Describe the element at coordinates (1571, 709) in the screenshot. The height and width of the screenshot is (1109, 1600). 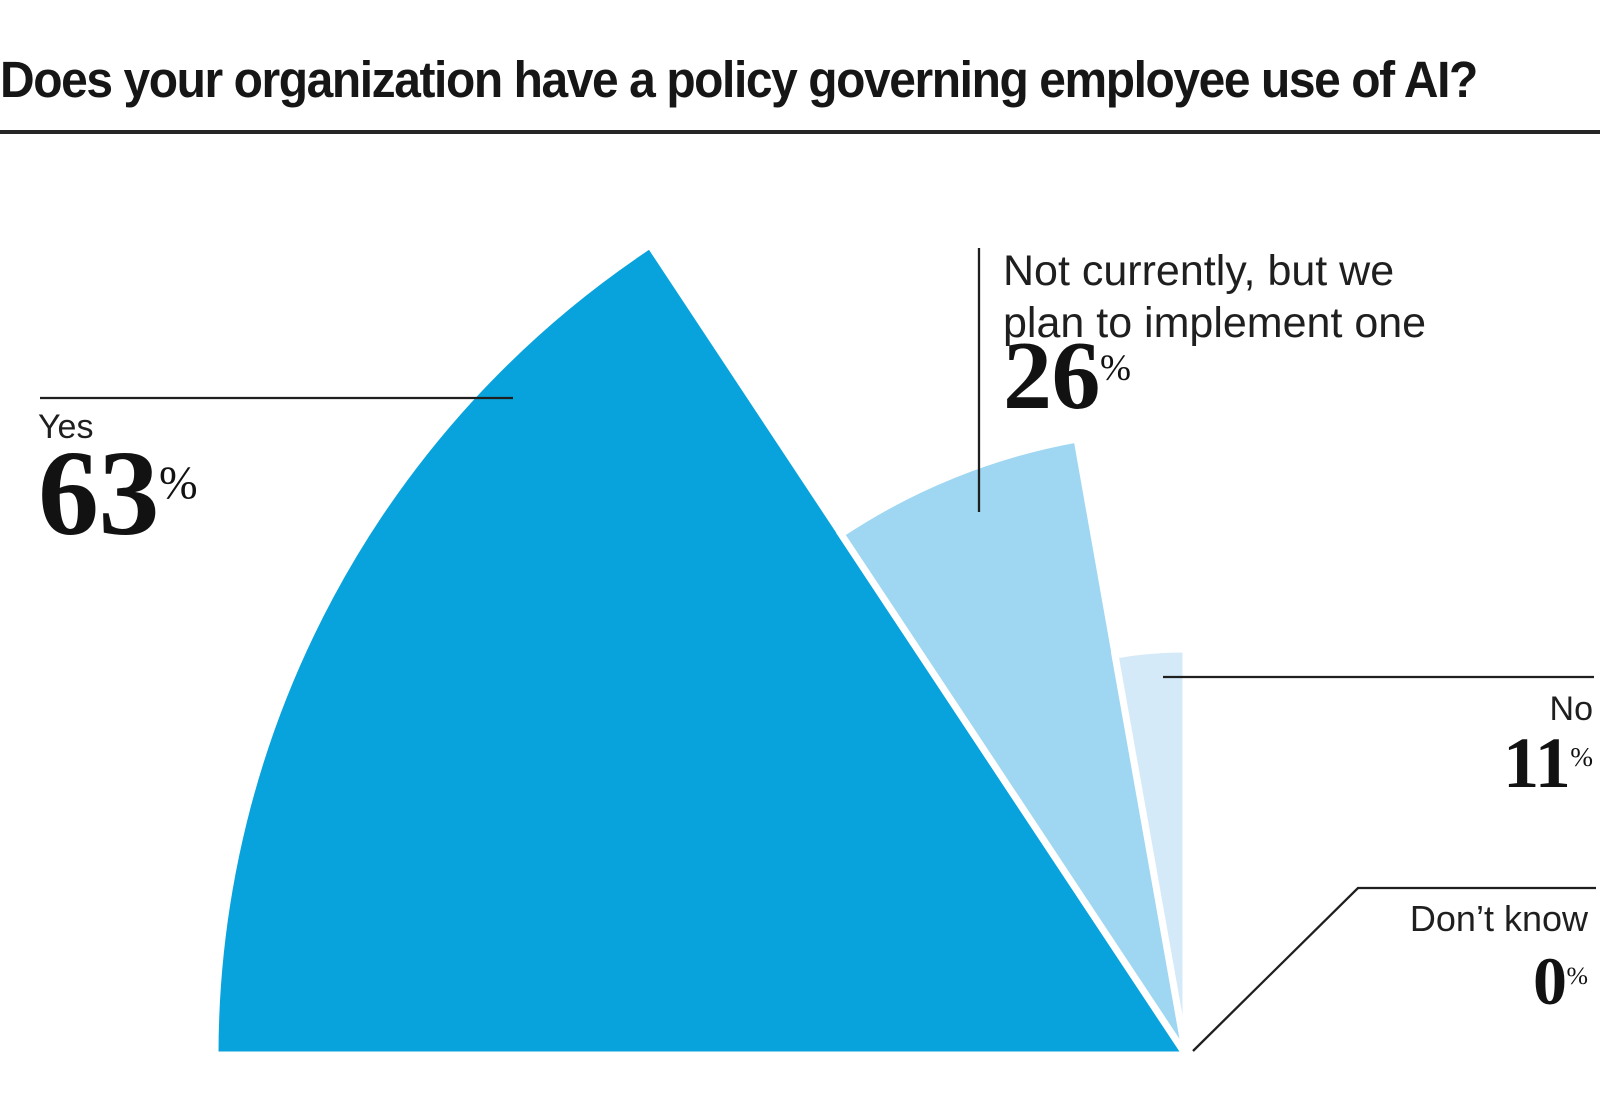
I see `label-no-category: No` at that location.